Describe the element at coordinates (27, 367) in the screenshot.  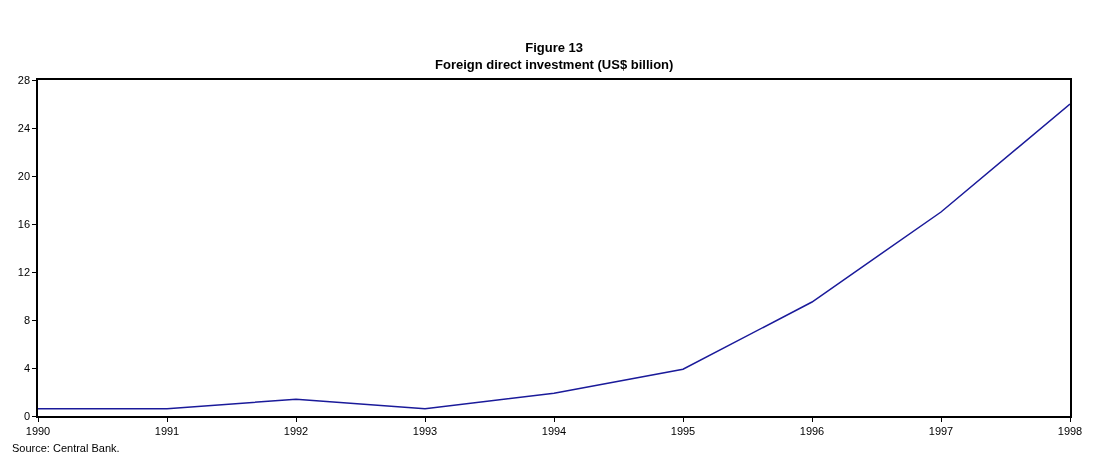
I see `y-tick-label: 4` at that location.